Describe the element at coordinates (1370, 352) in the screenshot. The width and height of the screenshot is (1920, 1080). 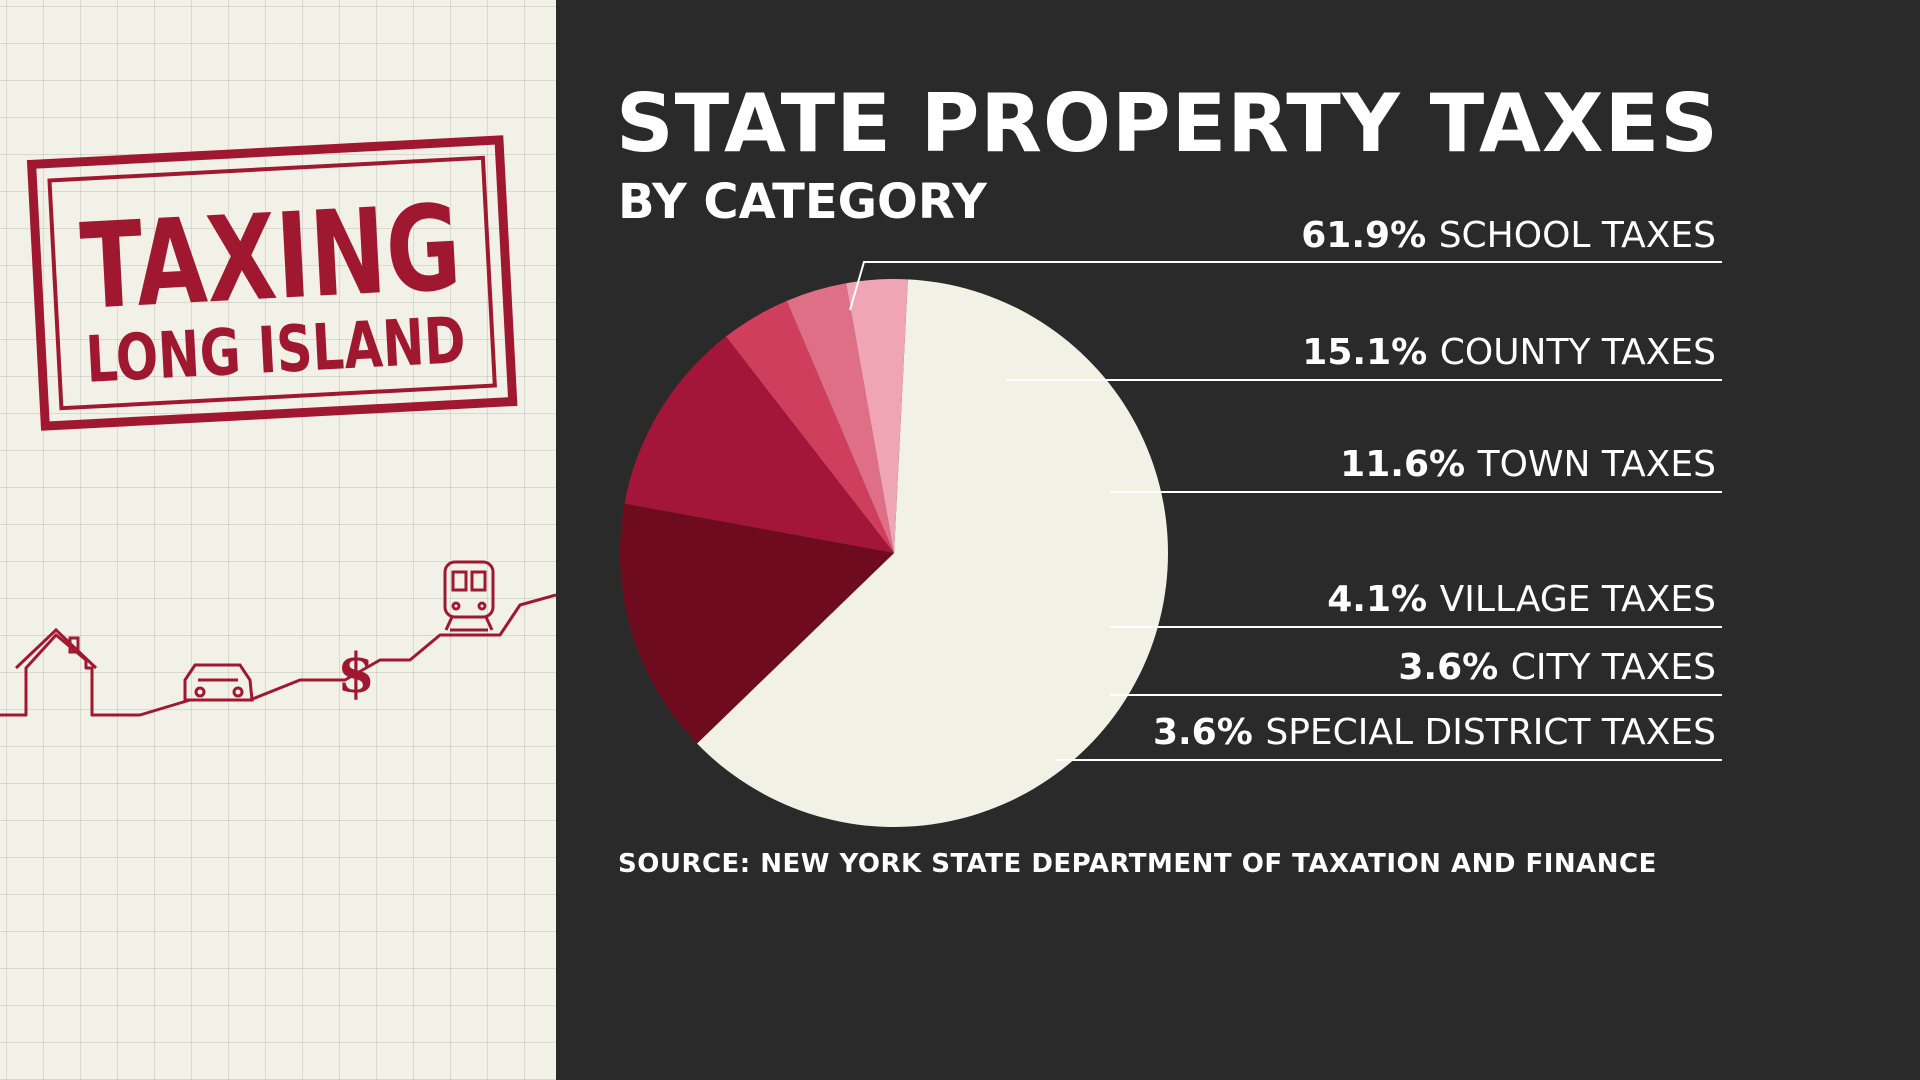
I see `slice-value-label: 15.1%` at that location.